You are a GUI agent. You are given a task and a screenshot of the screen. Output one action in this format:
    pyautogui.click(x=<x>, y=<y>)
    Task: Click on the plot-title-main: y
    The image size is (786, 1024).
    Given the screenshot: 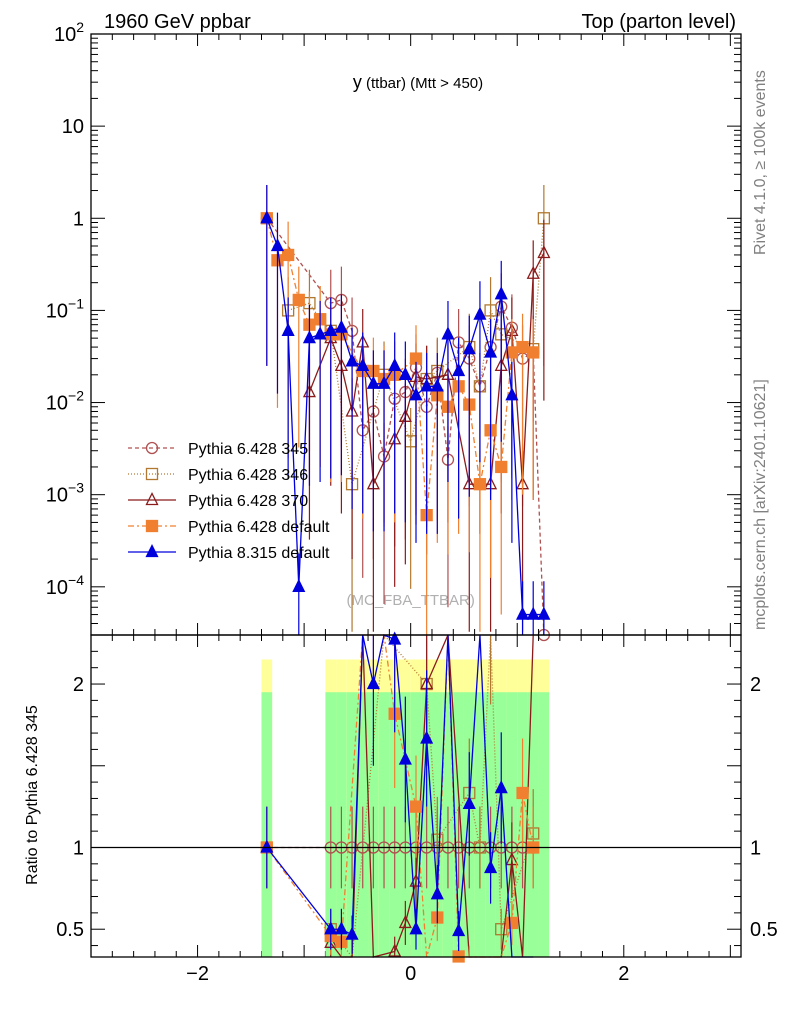 What is the action you would take?
    pyautogui.click(x=357, y=82)
    